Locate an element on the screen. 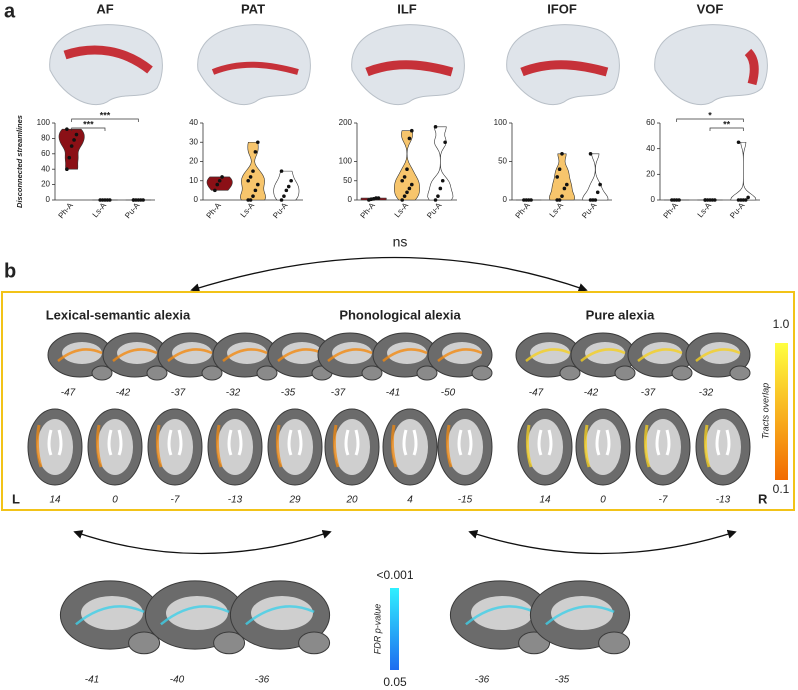  slice-label: -13 is located at coordinates (723, 500).